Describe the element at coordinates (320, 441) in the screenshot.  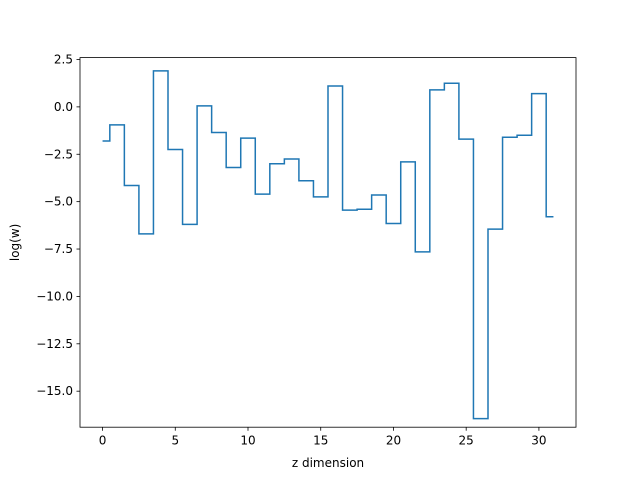
I see `x-tick-label: 15` at that location.